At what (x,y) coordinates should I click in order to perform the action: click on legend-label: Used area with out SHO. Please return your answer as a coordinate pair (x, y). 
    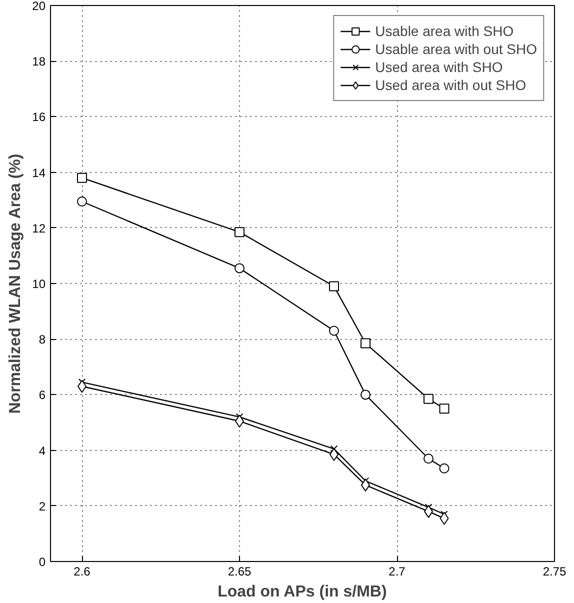
    Looking at the image, I should click on (450, 85).